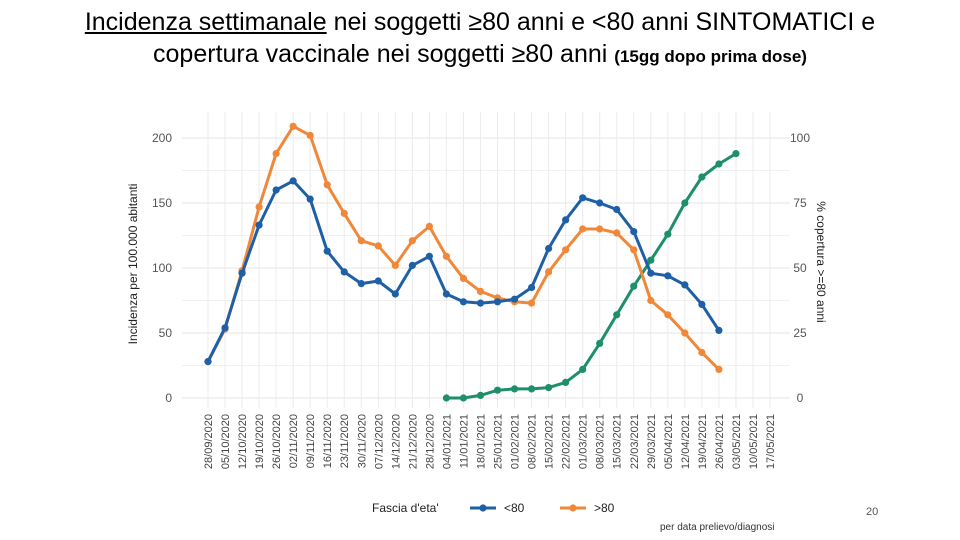 This screenshot has height=540, width=960. What do you see at coordinates (821, 261) in the screenshot?
I see `y2-axis-label: % copertura >=80 anni` at bounding box center [821, 261].